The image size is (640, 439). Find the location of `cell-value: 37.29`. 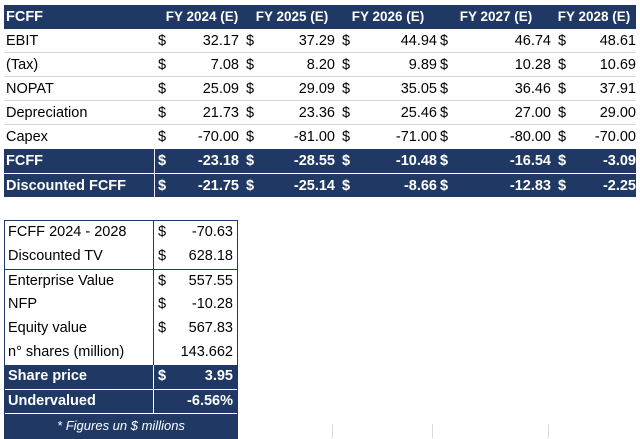

cell-value: 37.29 is located at coordinates (316, 41).